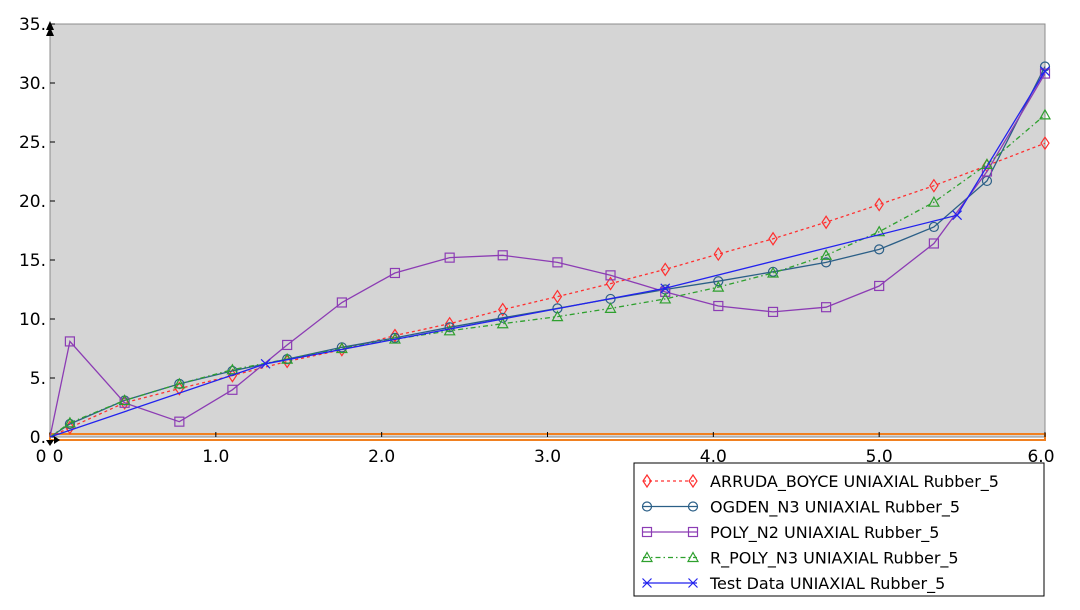 Image resolution: width=1080 pixels, height=610 pixels. I want to click on y-axis-ticks: 0. 5. 10. 15. 20. 25. 30. 35., so click(37, 231).